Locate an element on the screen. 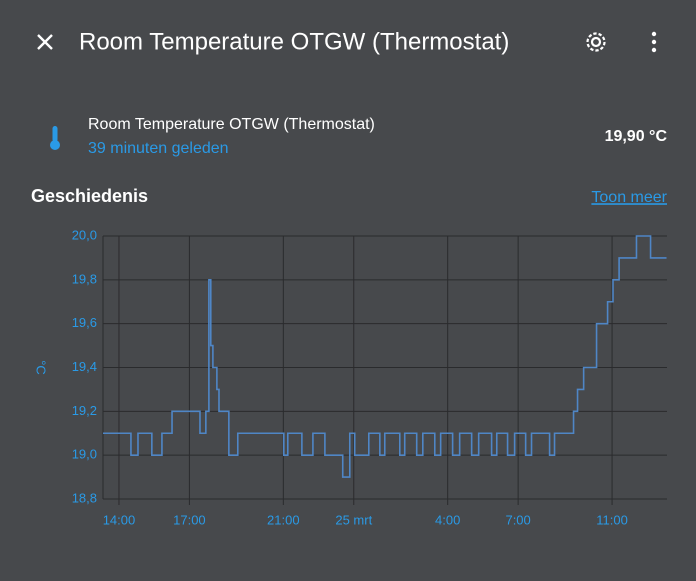 The width and height of the screenshot is (696, 581). more-link: Toon meer is located at coordinates (629, 197).